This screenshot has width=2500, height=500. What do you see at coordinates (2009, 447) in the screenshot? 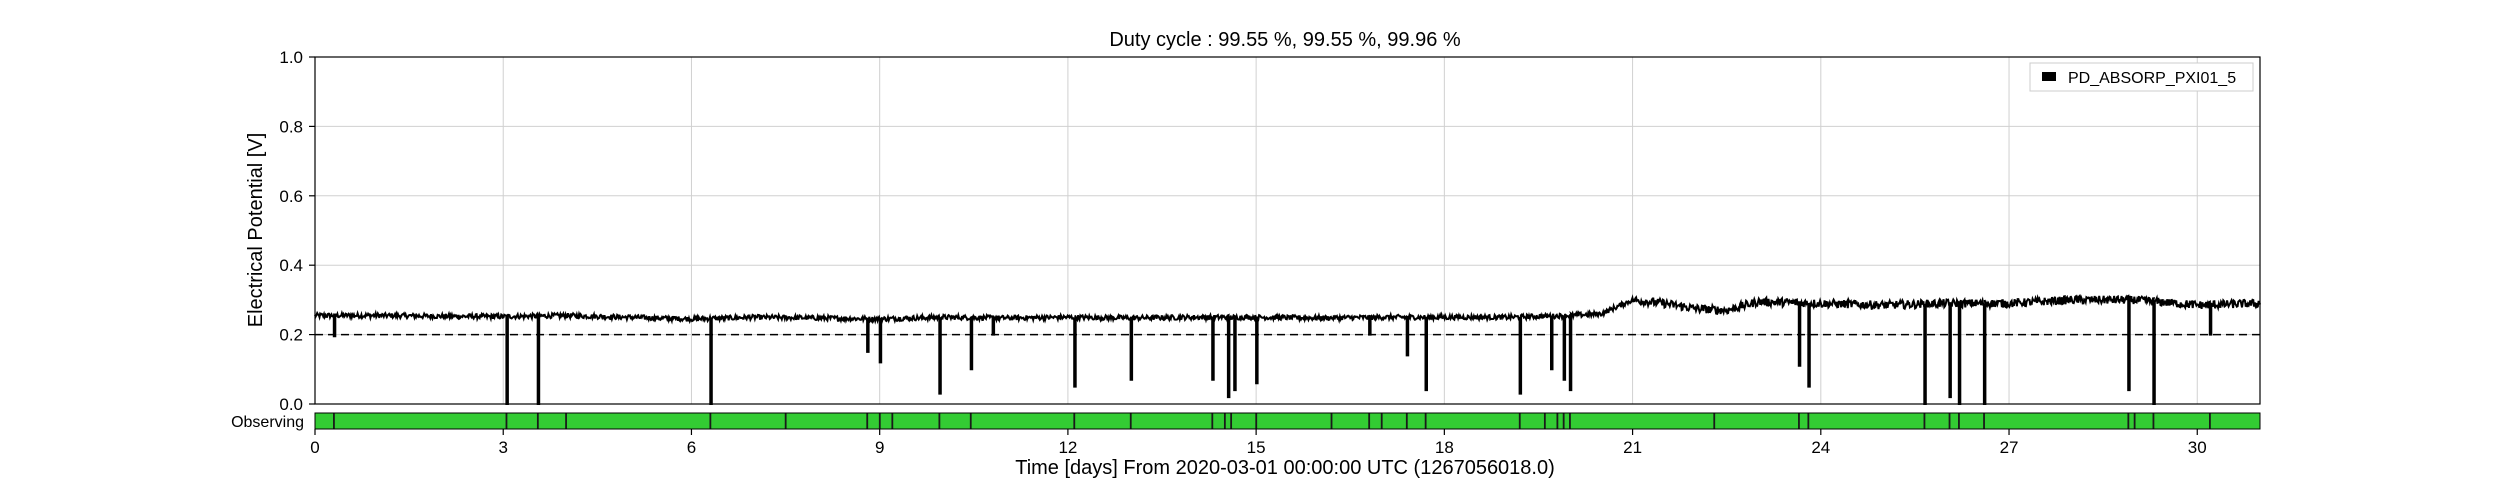
I see `x-tick-label: 27` at bounding box center [2009, 447].